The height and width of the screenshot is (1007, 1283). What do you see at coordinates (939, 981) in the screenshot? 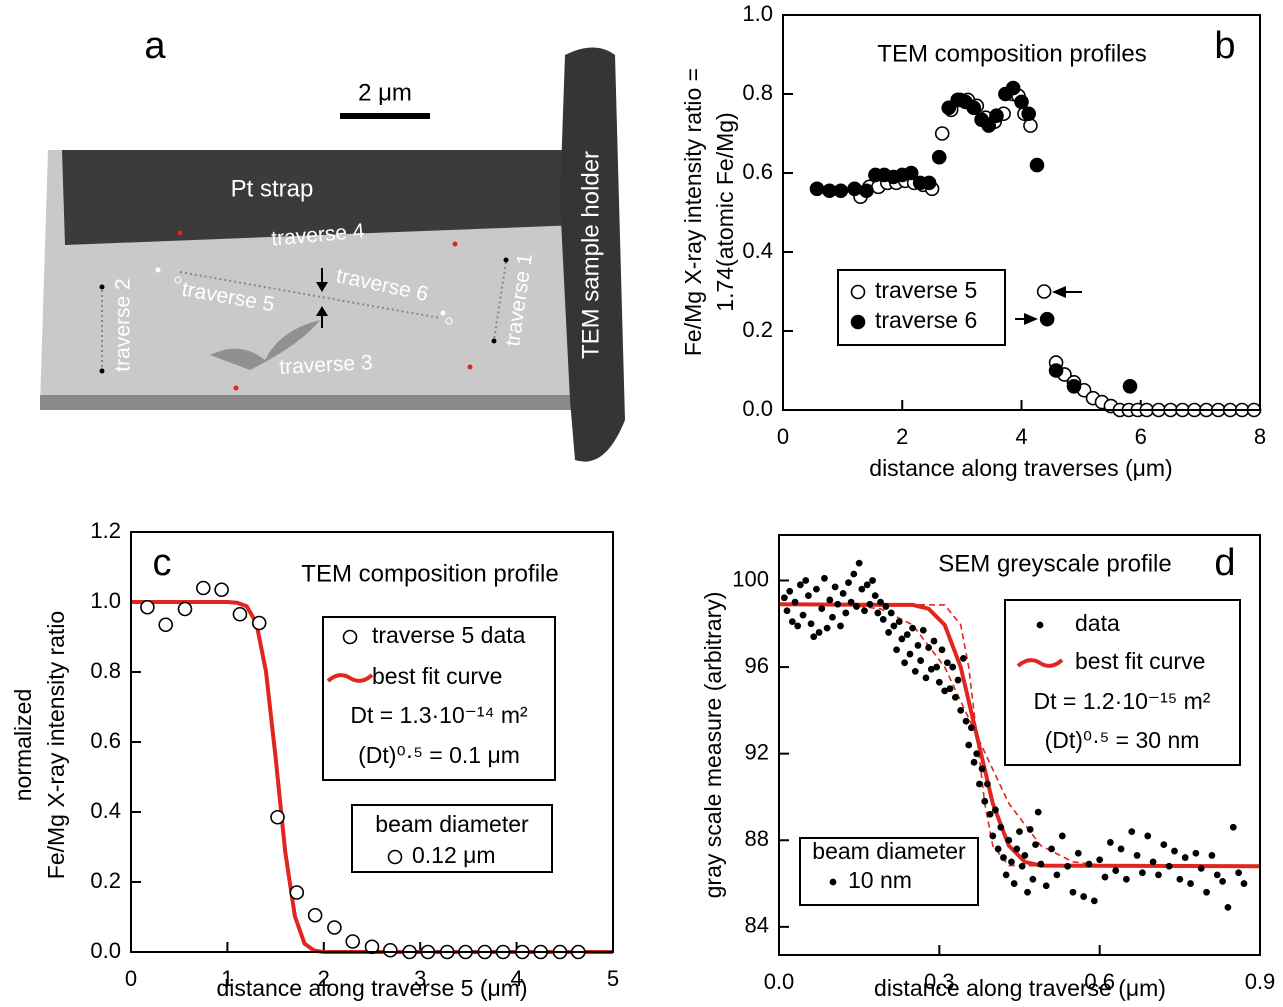
I see `x-tick-label: 0.3` at bounding box center [939, 981].